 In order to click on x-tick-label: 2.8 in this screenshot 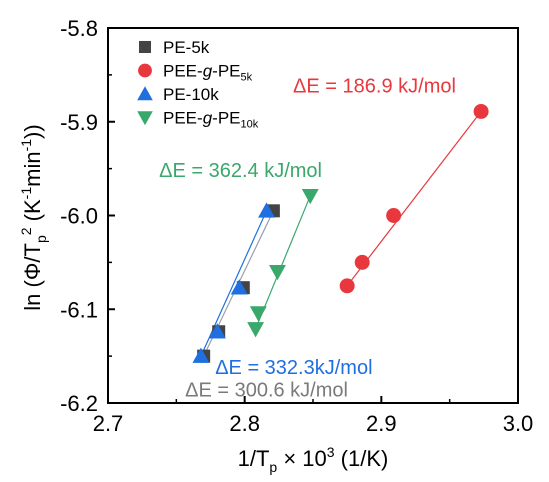, I will do `click(244, 423)`.